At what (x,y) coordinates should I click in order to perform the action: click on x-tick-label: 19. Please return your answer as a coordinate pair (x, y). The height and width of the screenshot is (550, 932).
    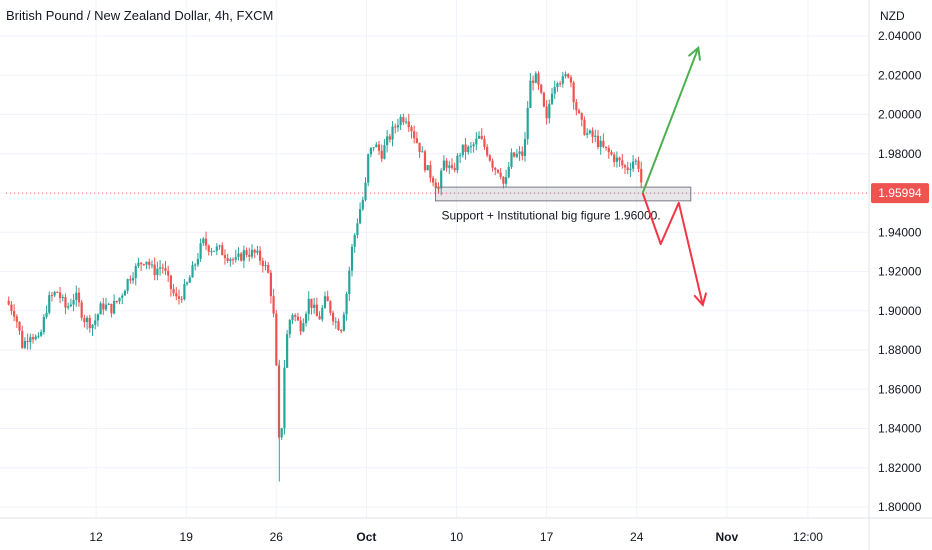
    Looking at the image, I should click on (187, 537).